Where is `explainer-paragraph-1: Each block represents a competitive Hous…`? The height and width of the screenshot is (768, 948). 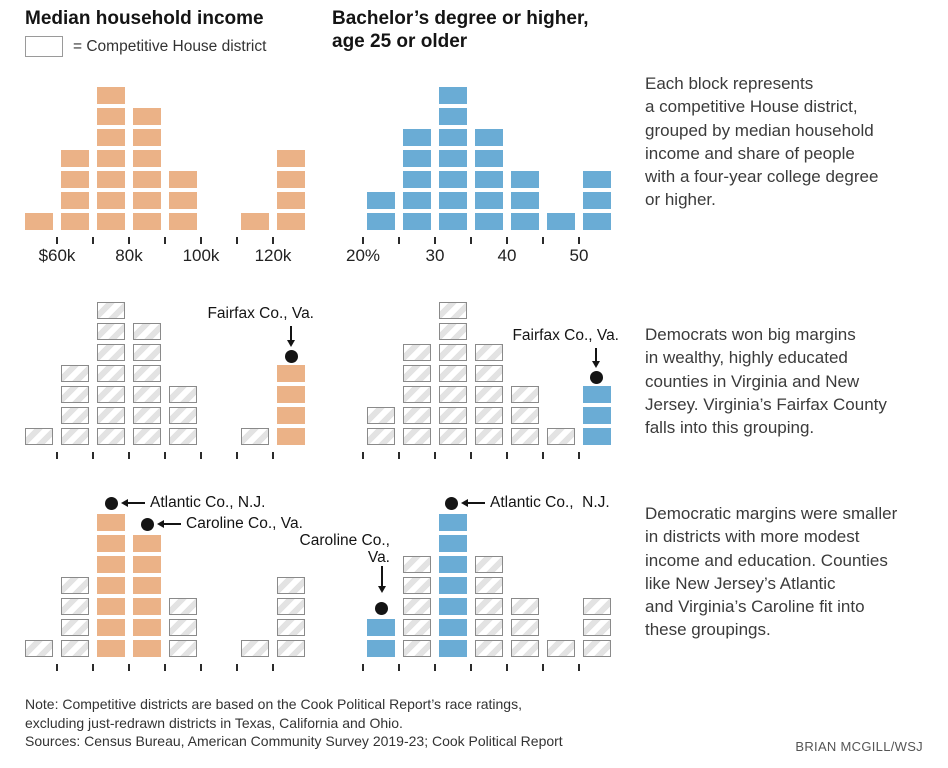
explainer-paragraph-1: Each block represents a competitive Hous… is located at coordinates (762, 142).